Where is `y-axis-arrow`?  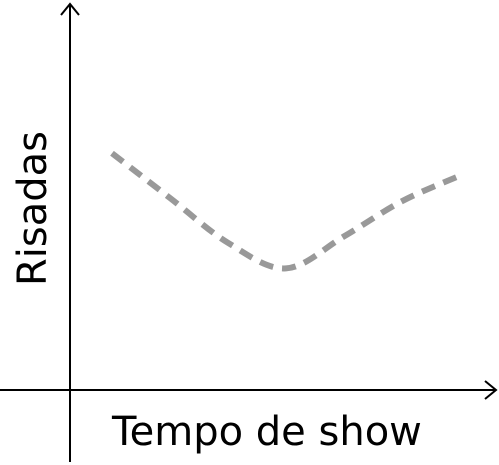
y-axis-arrow is located at coordinates (70, 9).